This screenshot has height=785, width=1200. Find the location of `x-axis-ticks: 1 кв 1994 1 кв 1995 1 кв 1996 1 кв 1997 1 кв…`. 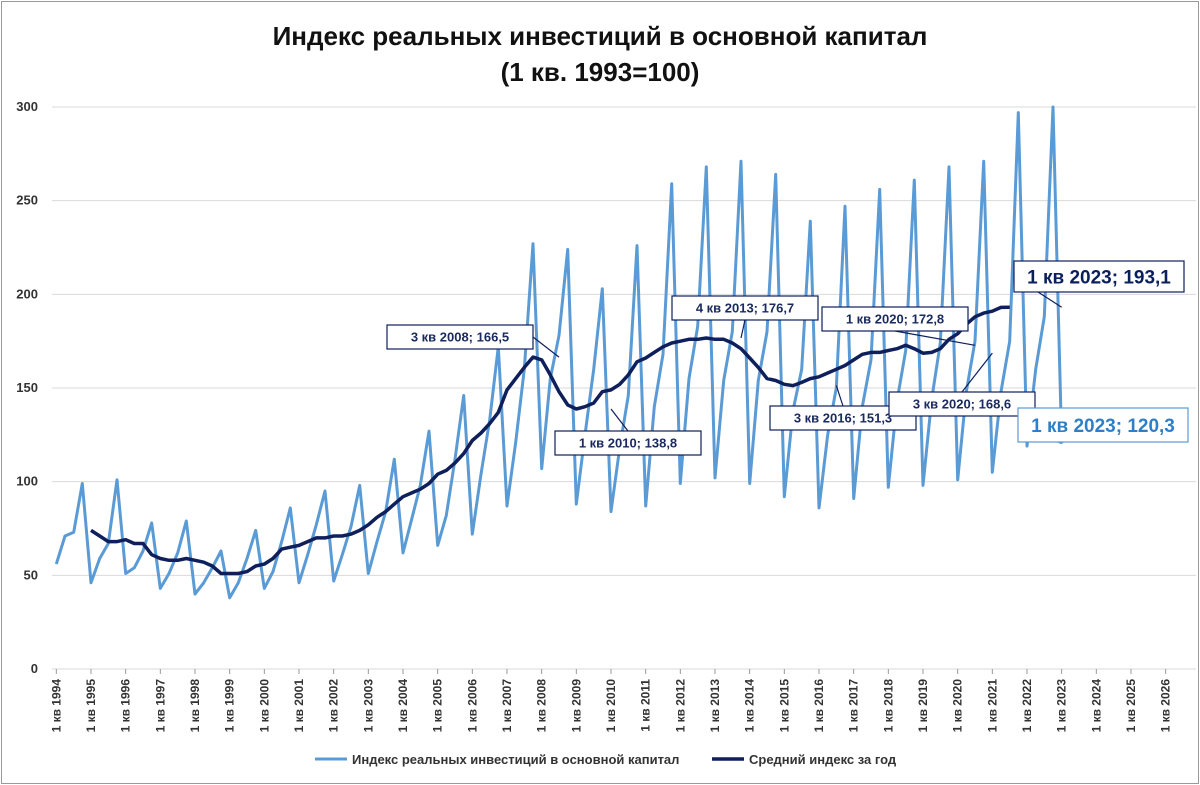

x-axis-ticks: 1 кв 1994 1 кв 1995 1 кв 1996 1 кв 1997 1 кв… is located at coordinates (611, 701).